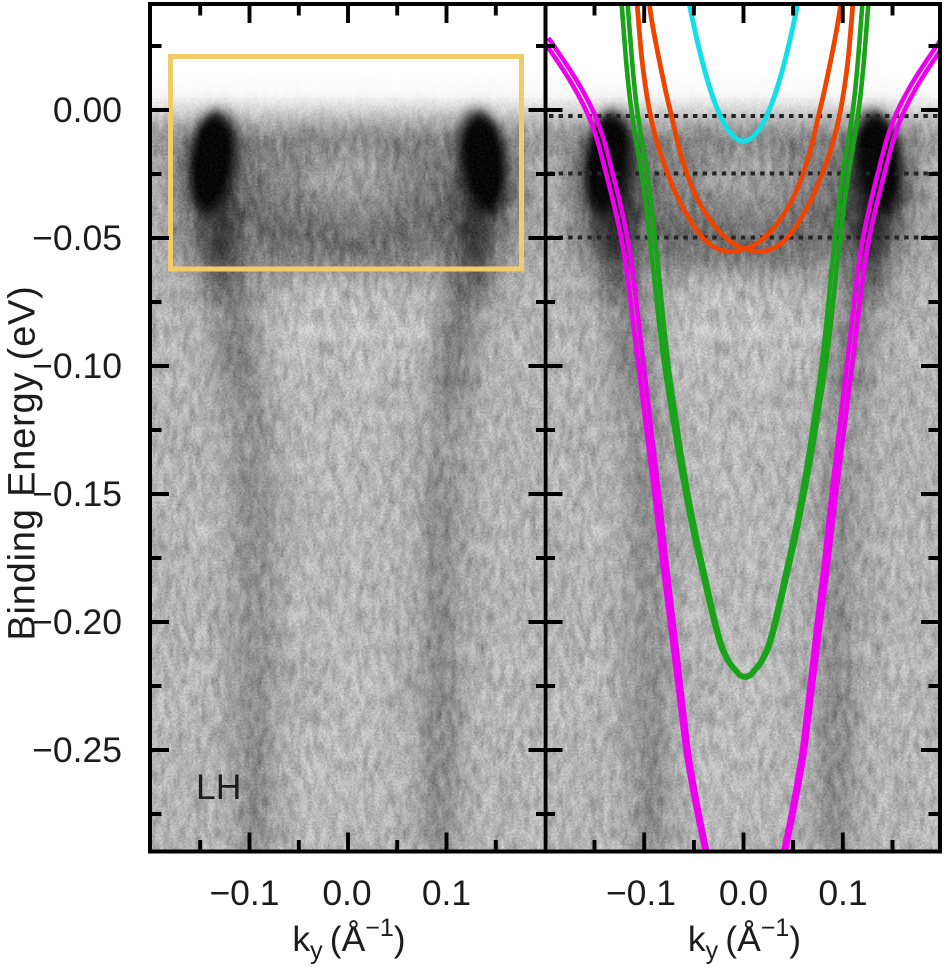 The width and height of the screenshot is (946, 974). I want to click on svg-text: −0.25, so click(77, 750).